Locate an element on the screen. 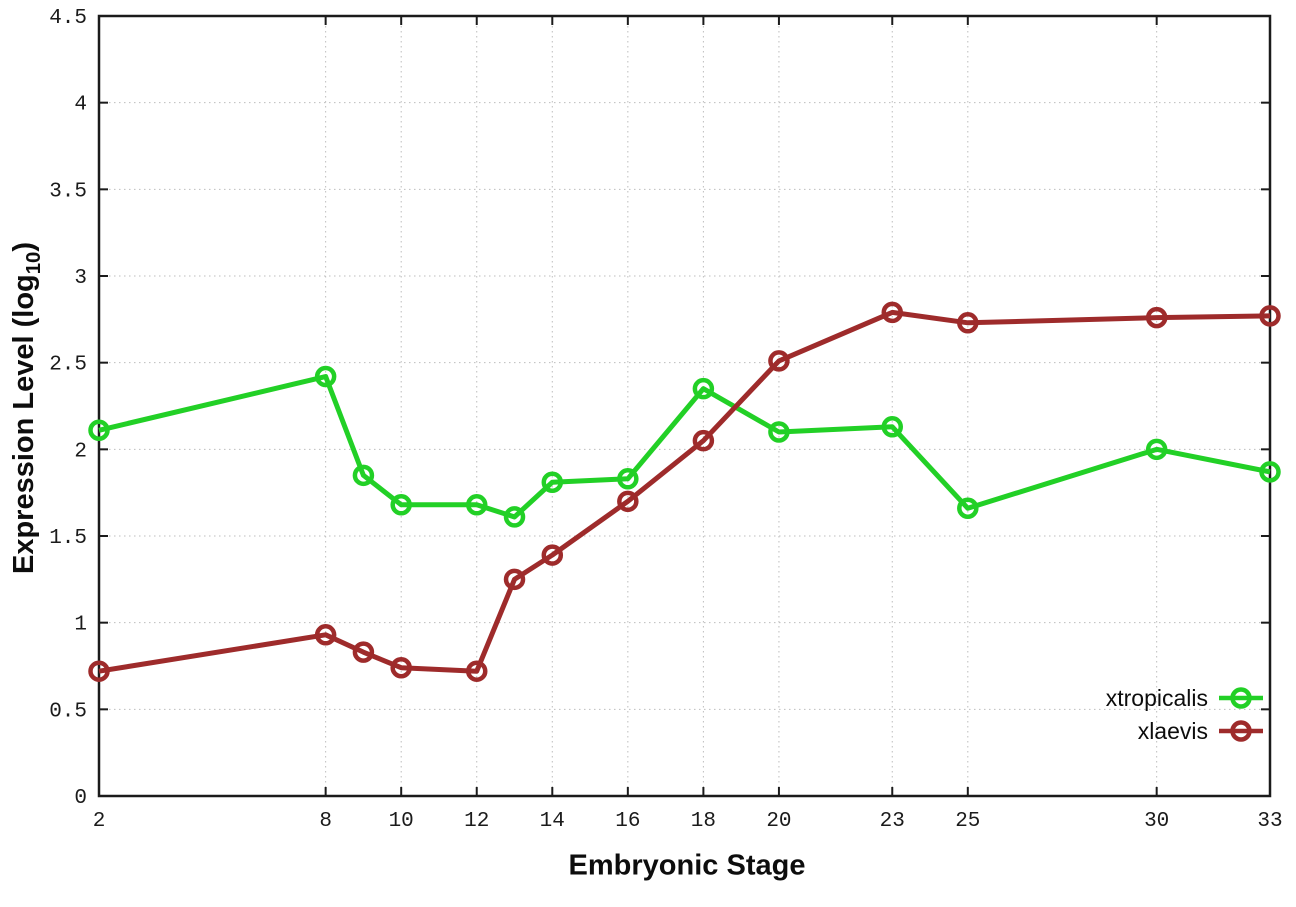 The height and width of the screenshot is (907, 1296). y-tick-label: 3 is located at coordinates (80, 278).